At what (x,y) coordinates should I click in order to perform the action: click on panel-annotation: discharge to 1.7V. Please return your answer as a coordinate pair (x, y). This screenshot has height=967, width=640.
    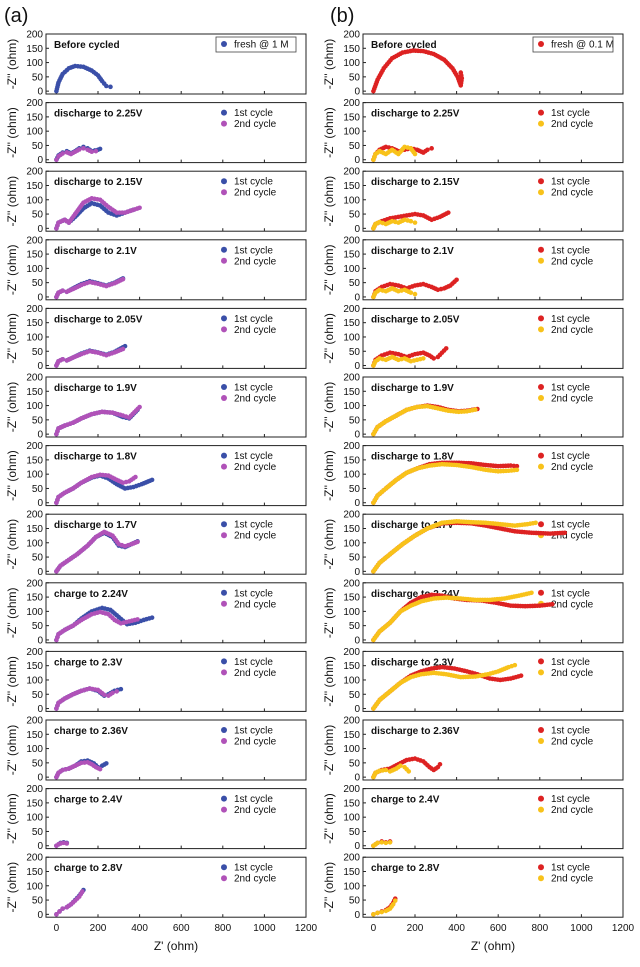
    Looking at the image, I should click on (412, 525).